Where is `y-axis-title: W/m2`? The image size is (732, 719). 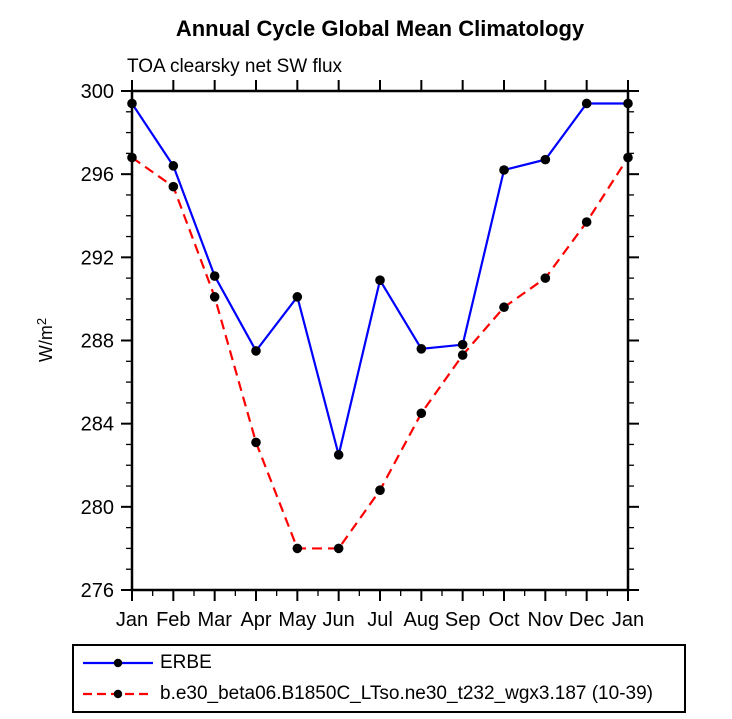
y-axis-title: W/m2 is located at coordinates (45, 340).